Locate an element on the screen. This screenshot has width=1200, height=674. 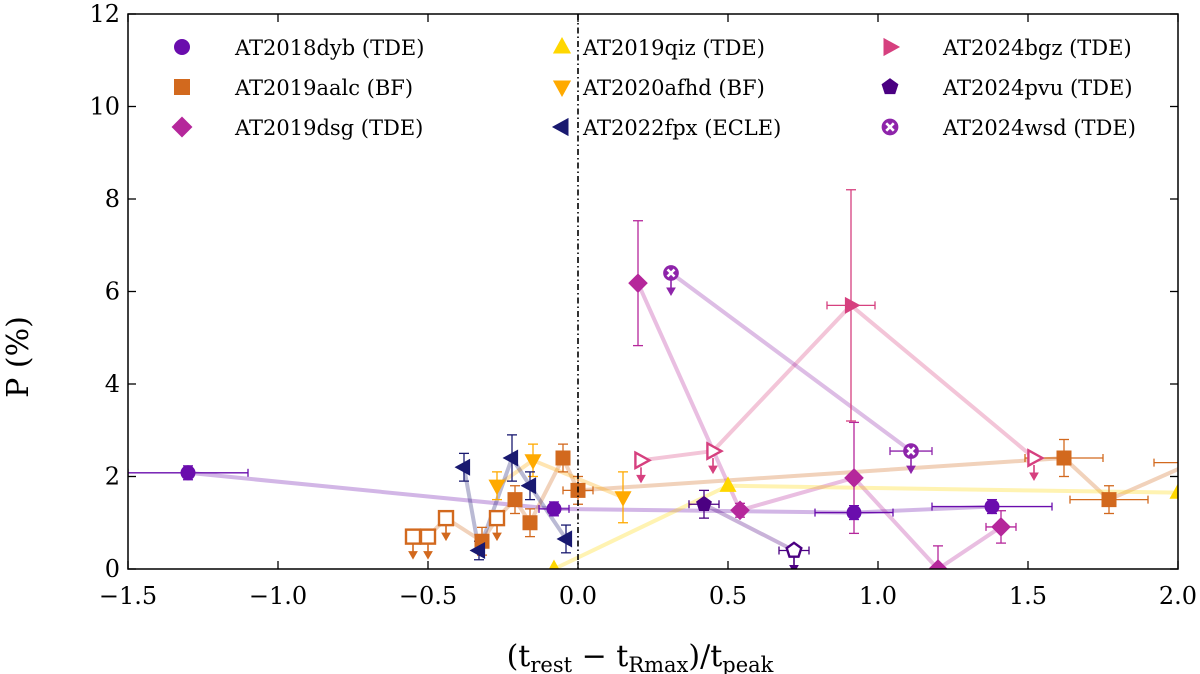
series-line-at2024bgz is located at coordinates (838, 383).